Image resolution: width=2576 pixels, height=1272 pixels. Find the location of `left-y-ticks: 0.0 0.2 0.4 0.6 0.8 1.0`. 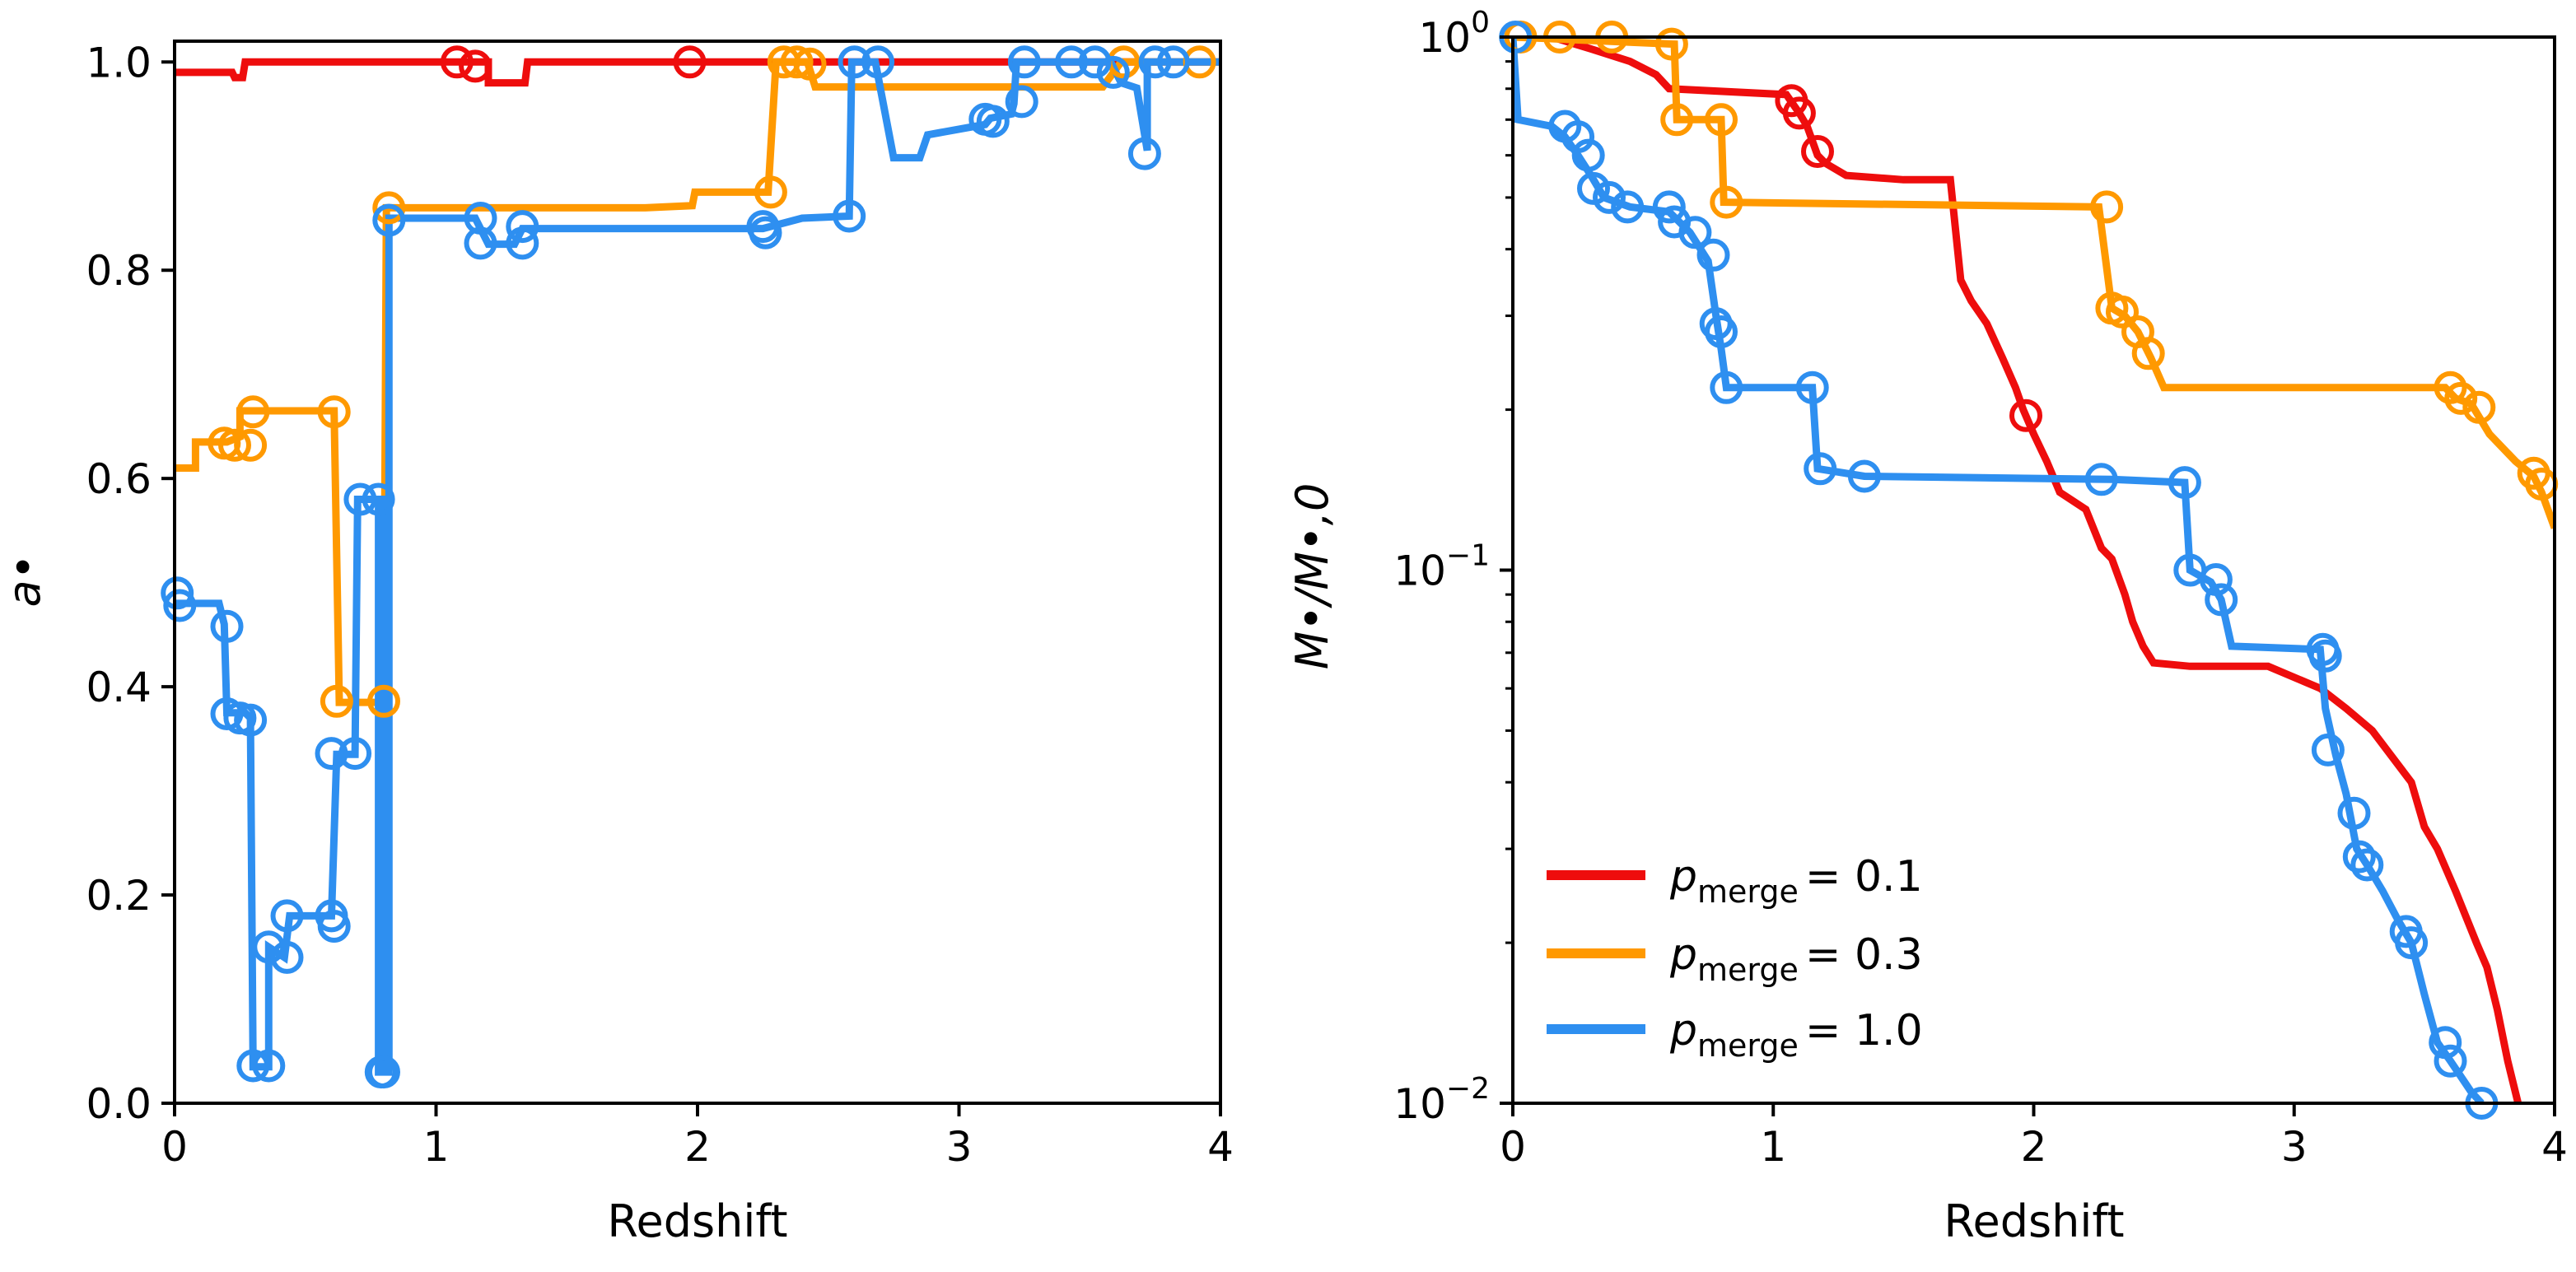

left-y-ticks: 0.0 0.2 0.4 0.6 0.8 1.0 is located at coordinates (130, 583).